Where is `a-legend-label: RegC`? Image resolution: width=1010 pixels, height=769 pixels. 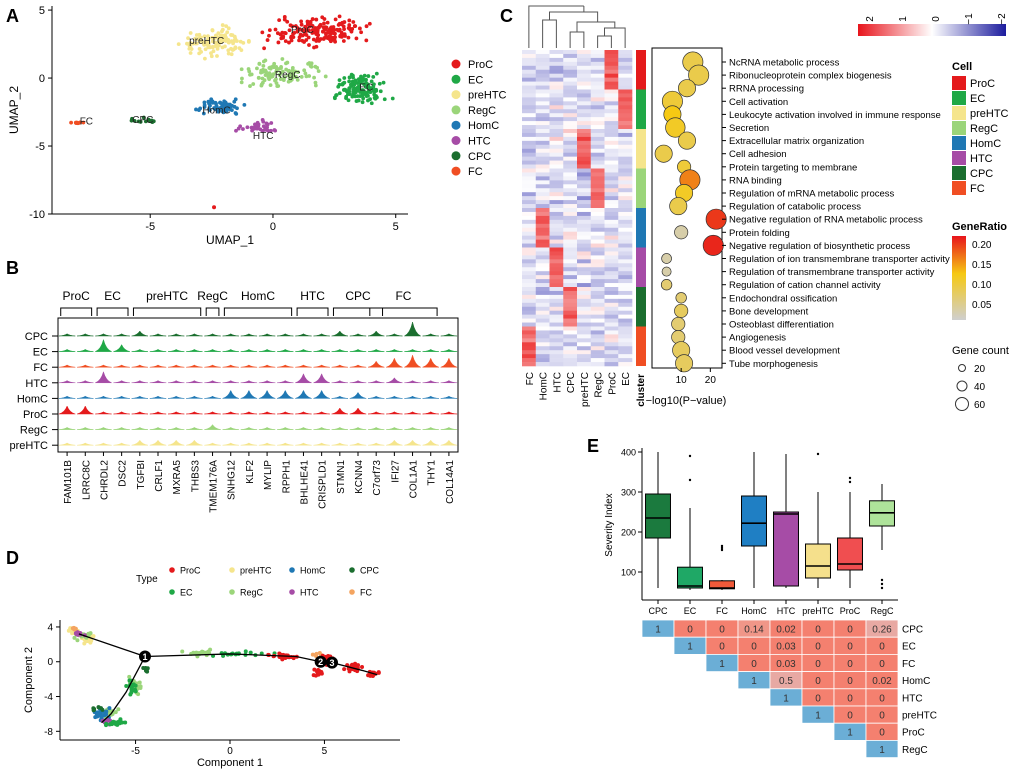 a-legend-label: RegC is located at coordinates (482, 111).